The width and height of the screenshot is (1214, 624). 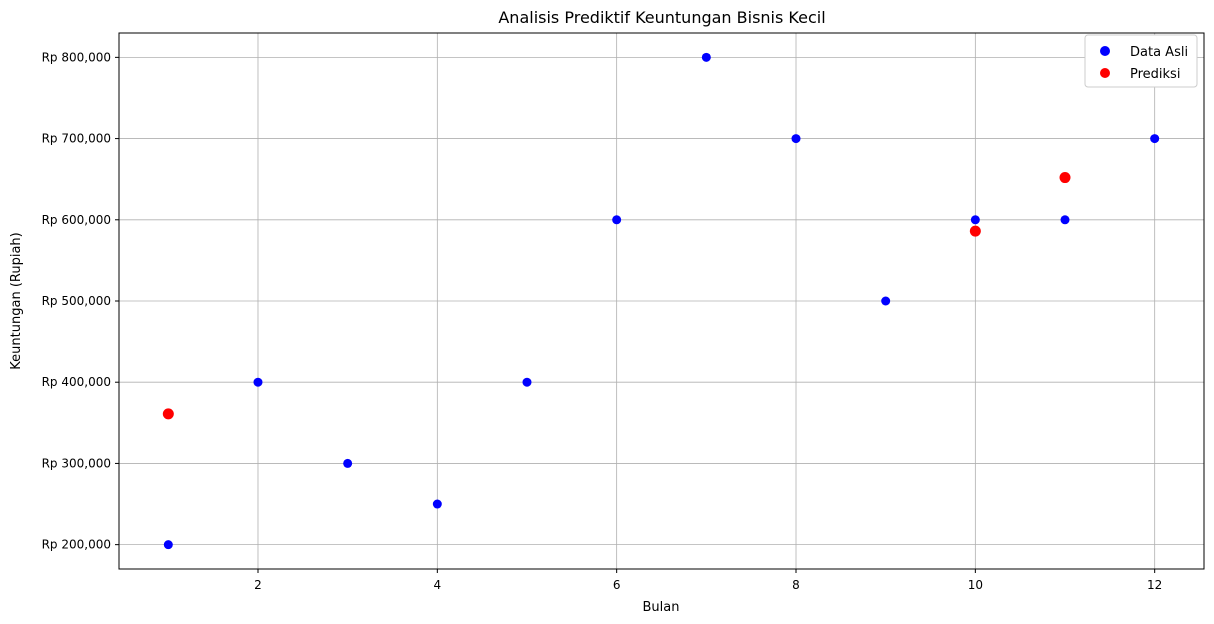 What do you see at coordinates (1105, 51) in the screenshot?
I see `legend-marker-data-asli` at bounding box center [1105, 51].